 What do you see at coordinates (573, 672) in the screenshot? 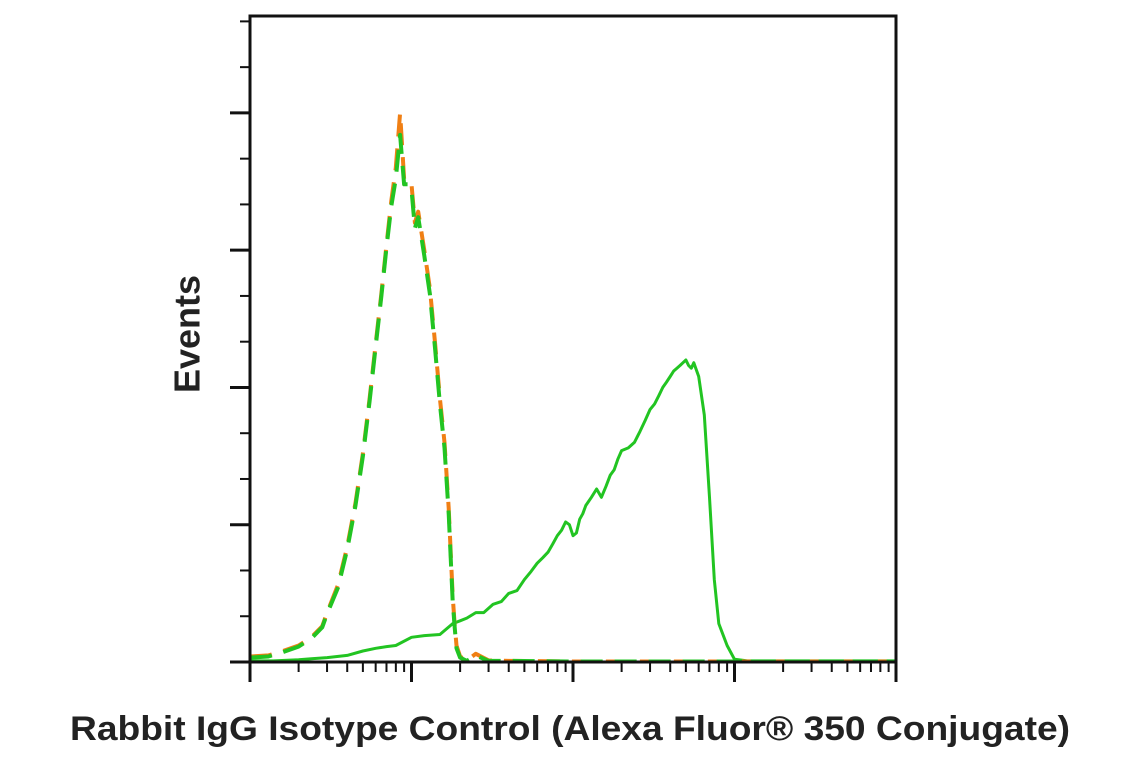
I see `x-axis-ticks` at bounding box center [573, 672].